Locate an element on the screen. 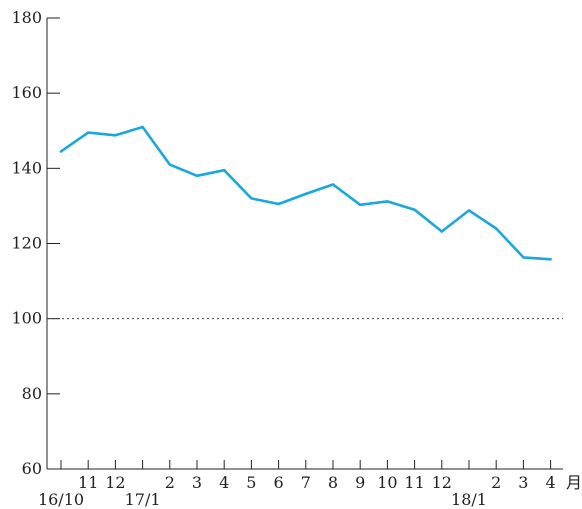 The width and height of the screenshot is (582, 509). y-tick-label: 100 is located at coordinates (26, 318).